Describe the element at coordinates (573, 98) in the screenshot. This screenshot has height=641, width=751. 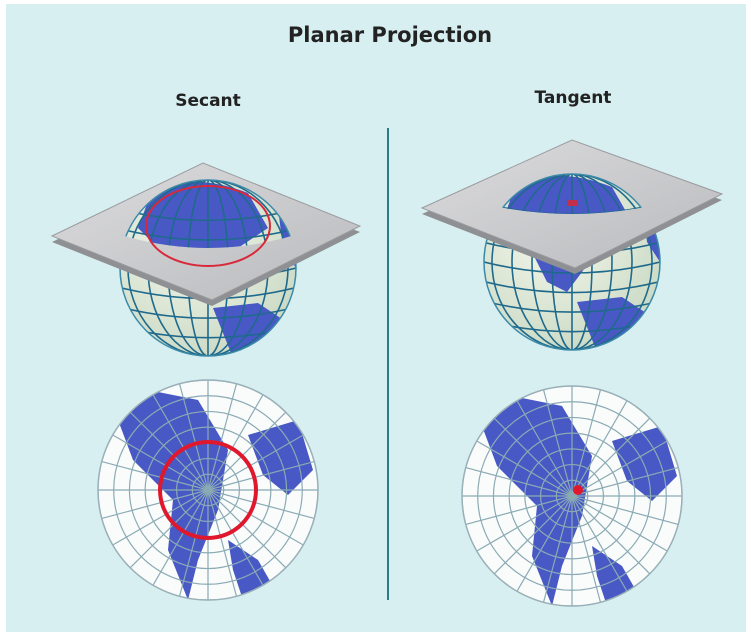
I see `panel-label: Tangent` at that location.